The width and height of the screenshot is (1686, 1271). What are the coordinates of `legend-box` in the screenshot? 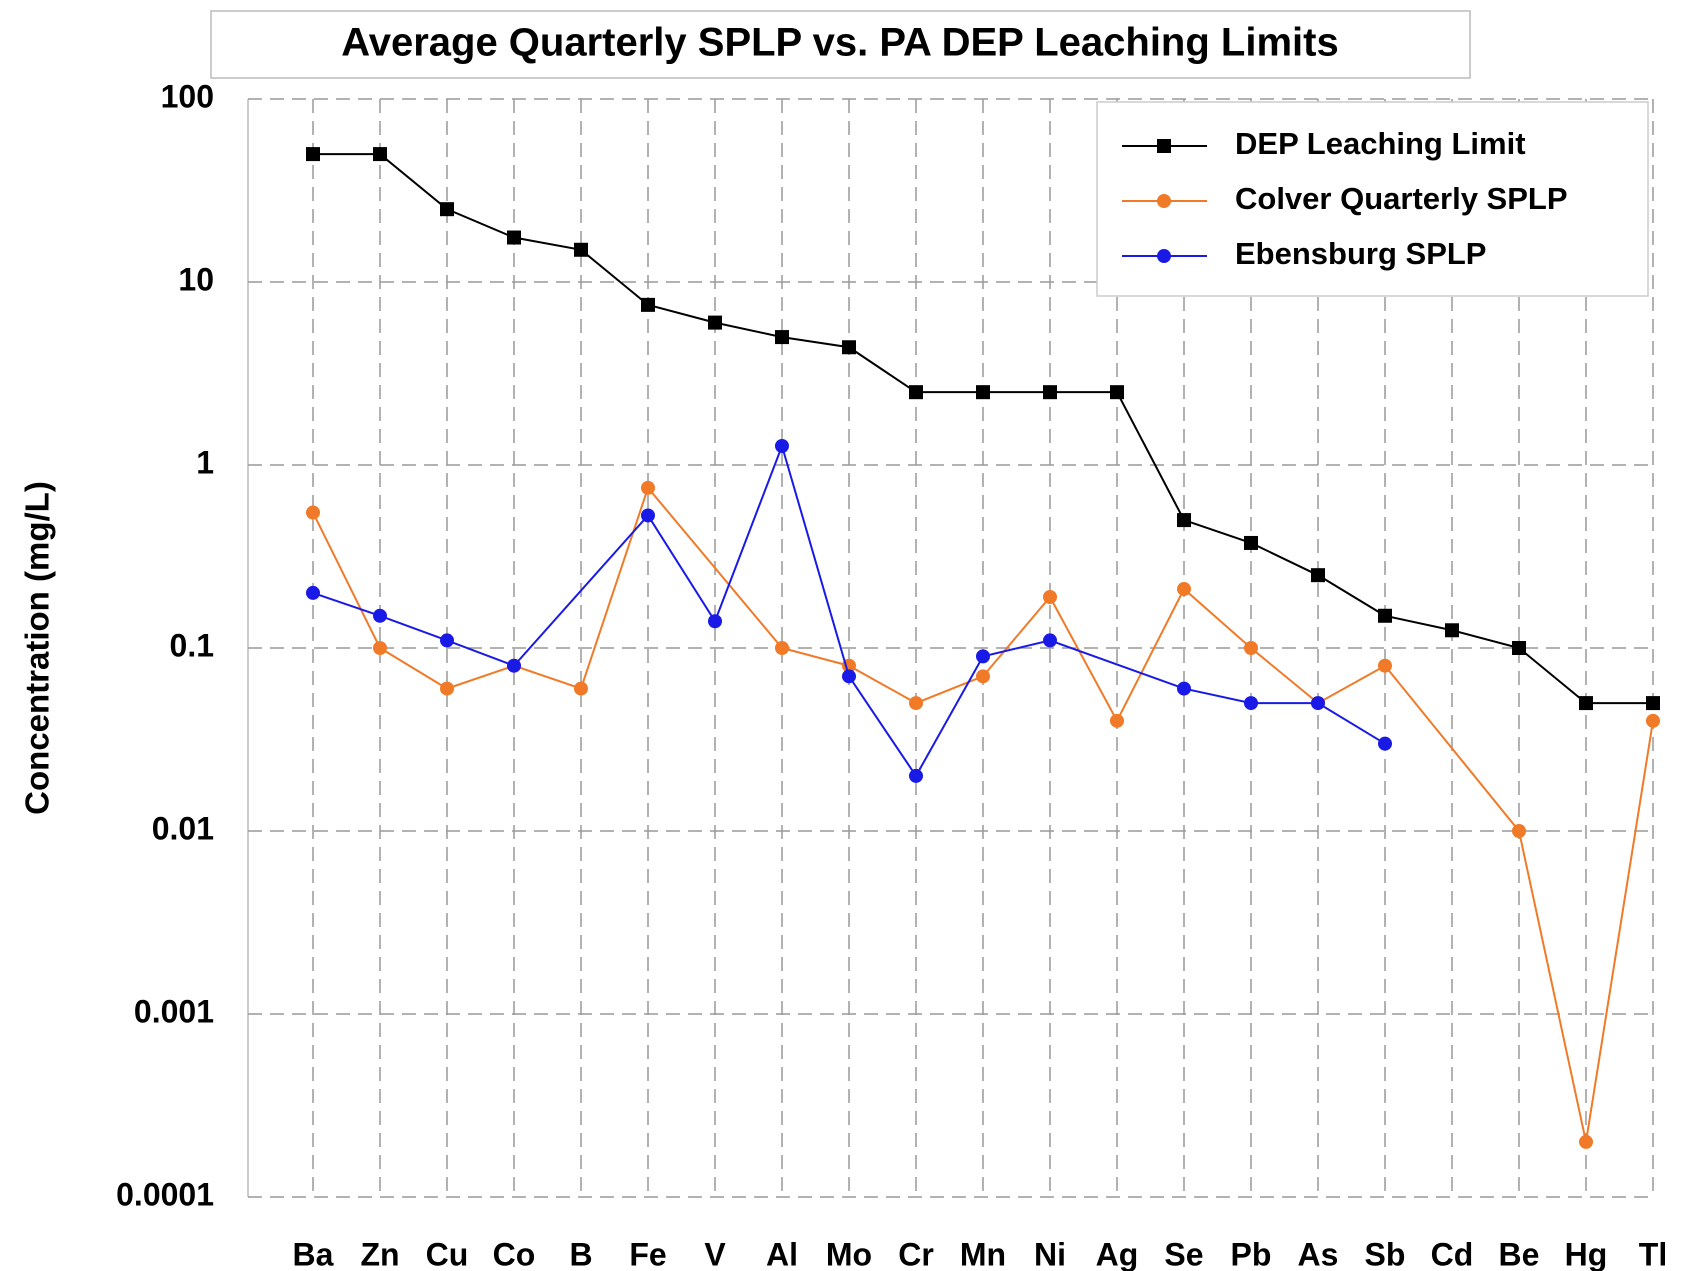 It's located at (1372, 199).